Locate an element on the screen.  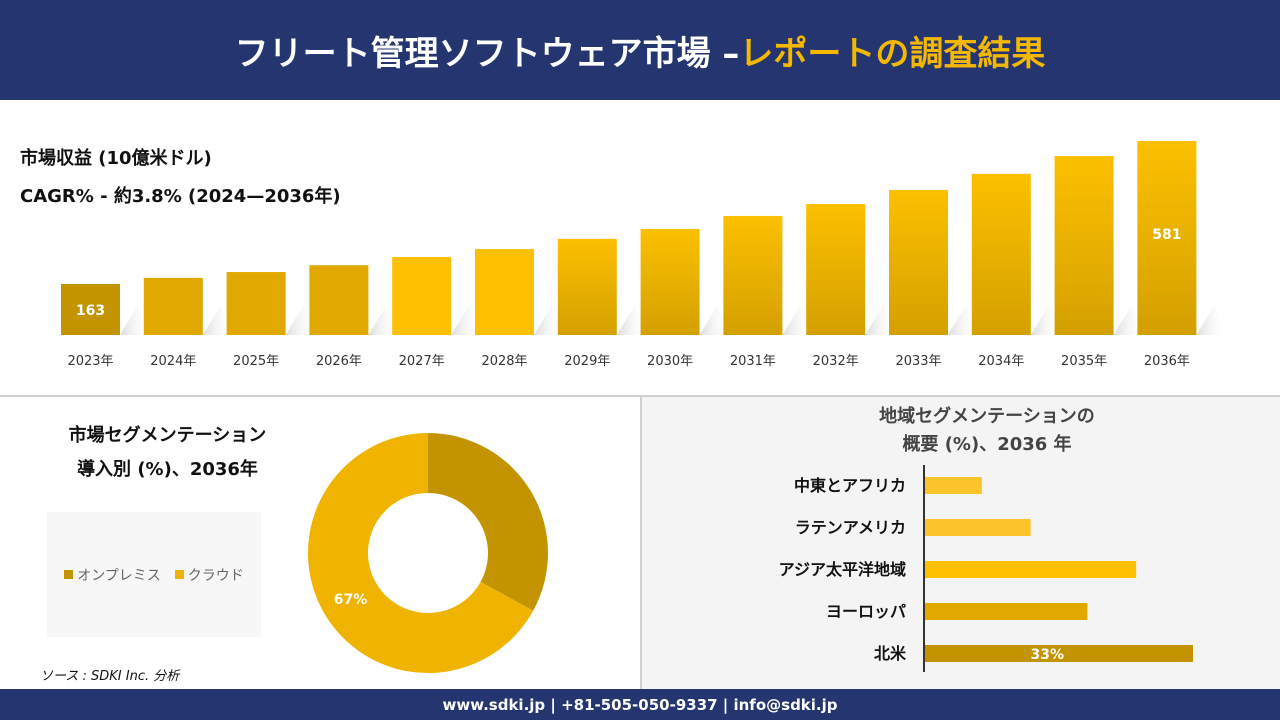
header-banner: フリート管理ソフトウェア市場 – レポートの調査結果 is located at coordinates (640, 50).